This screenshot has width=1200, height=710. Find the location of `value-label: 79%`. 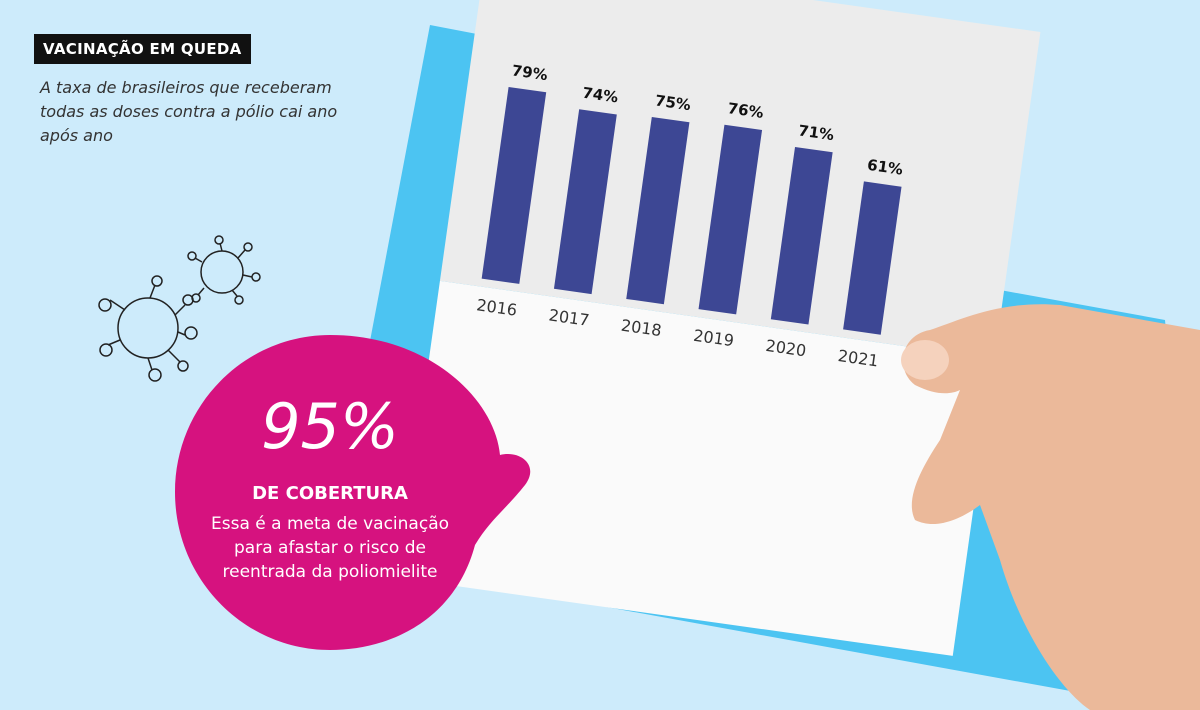

value-label: 79% is located at coordinates (530, 72).